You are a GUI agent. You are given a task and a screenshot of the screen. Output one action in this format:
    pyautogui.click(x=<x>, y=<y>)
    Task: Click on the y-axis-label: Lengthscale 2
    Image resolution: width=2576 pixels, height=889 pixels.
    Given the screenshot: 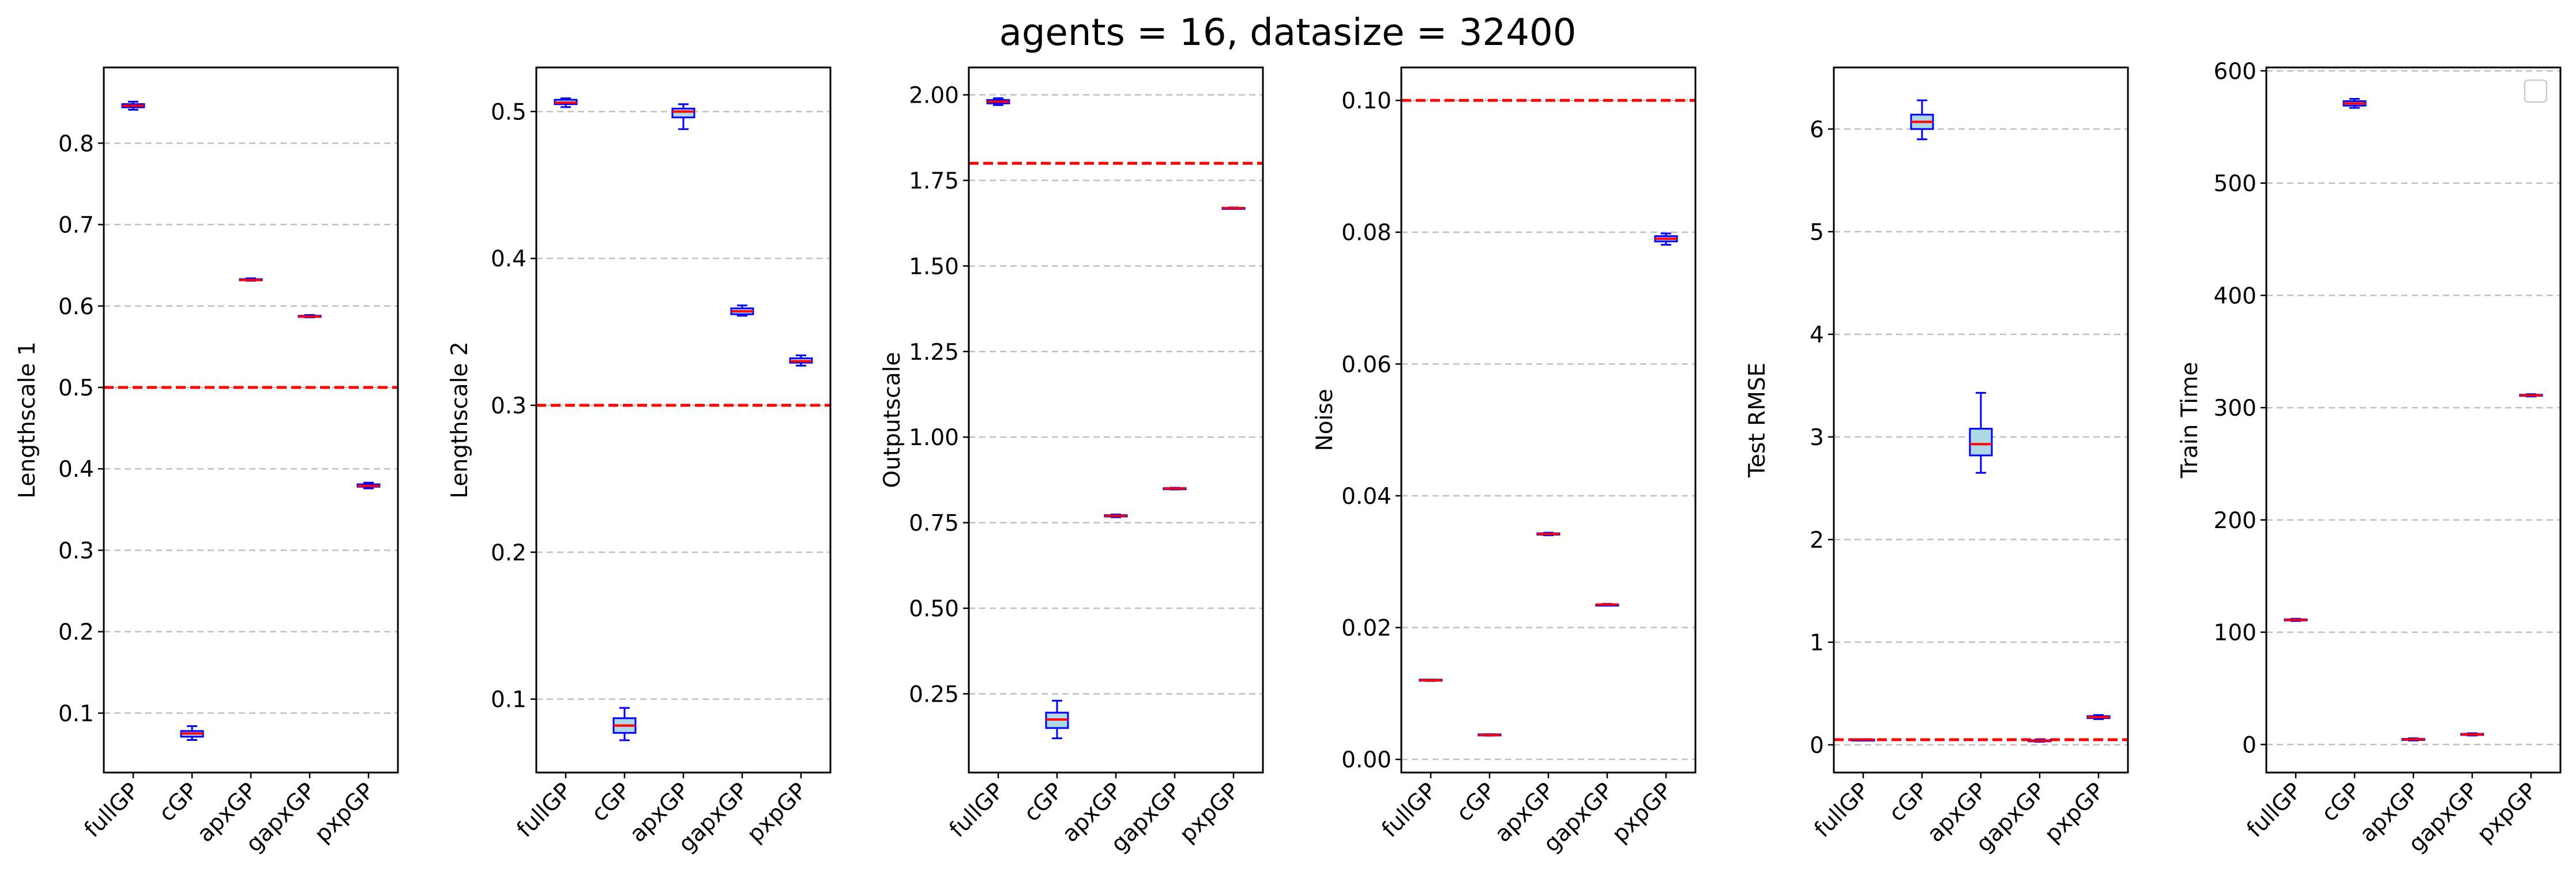 What is the action you would take?
    pyautogui.click(x=460, y=419)
    